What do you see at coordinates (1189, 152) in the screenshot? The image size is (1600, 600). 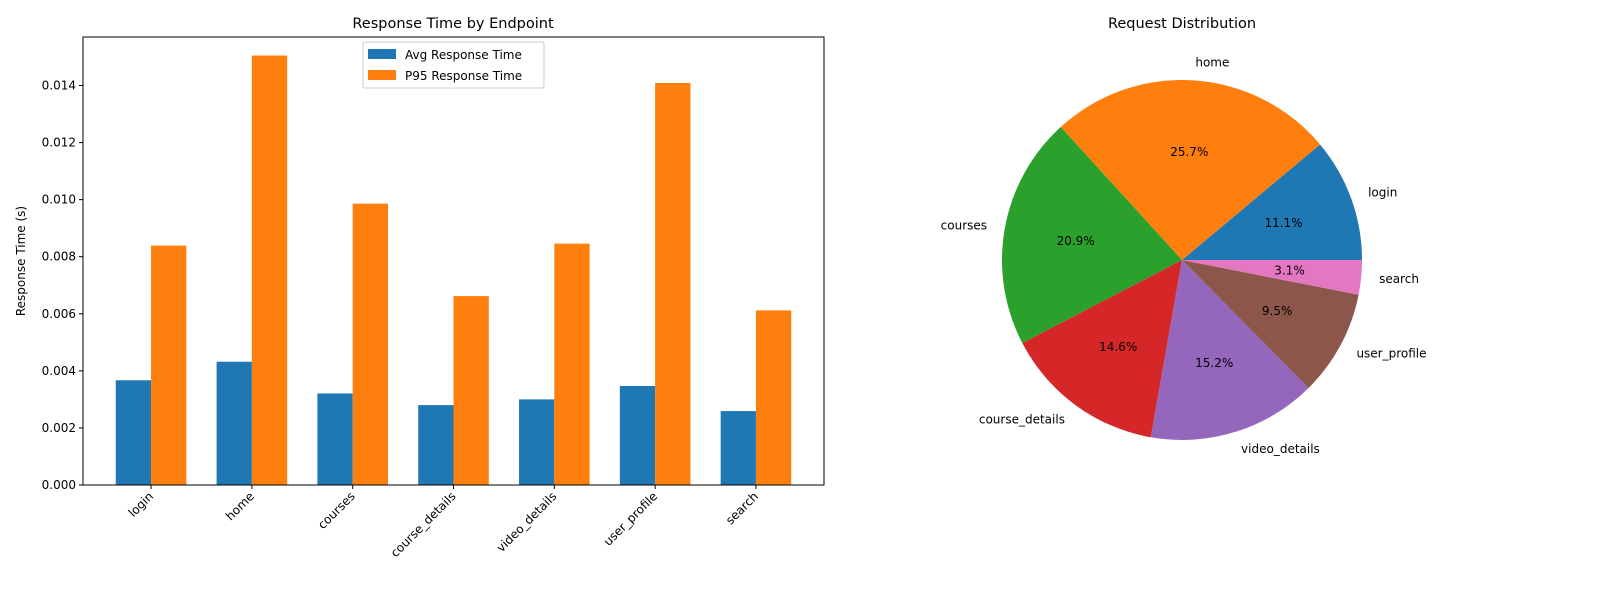 I see `pie-percent-label: 25.7%` at bounding box center [1189, 152].